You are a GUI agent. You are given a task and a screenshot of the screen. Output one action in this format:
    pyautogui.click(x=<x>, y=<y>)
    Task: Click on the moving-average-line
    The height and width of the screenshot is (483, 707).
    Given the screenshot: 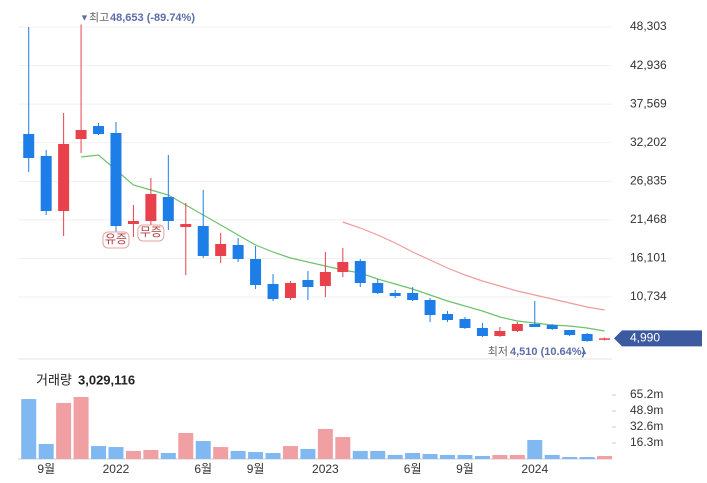 What is the action you would take?
    pyautogui.click(x=473, y=266)
    